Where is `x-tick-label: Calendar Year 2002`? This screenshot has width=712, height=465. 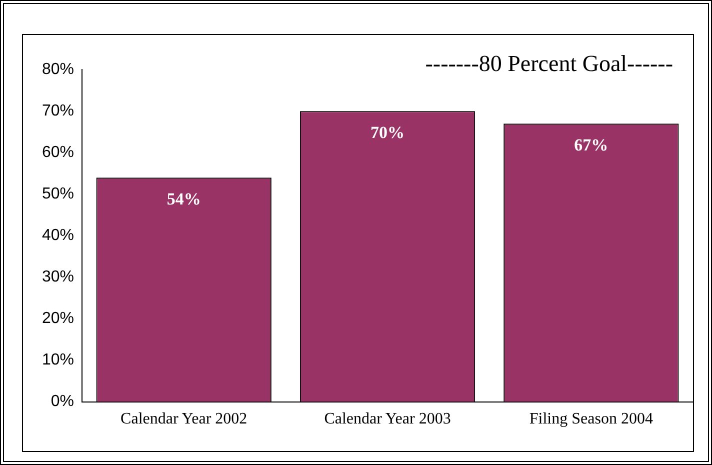 x-tick-label: Calendar Year 2002 is located at coordinates (184, 419).